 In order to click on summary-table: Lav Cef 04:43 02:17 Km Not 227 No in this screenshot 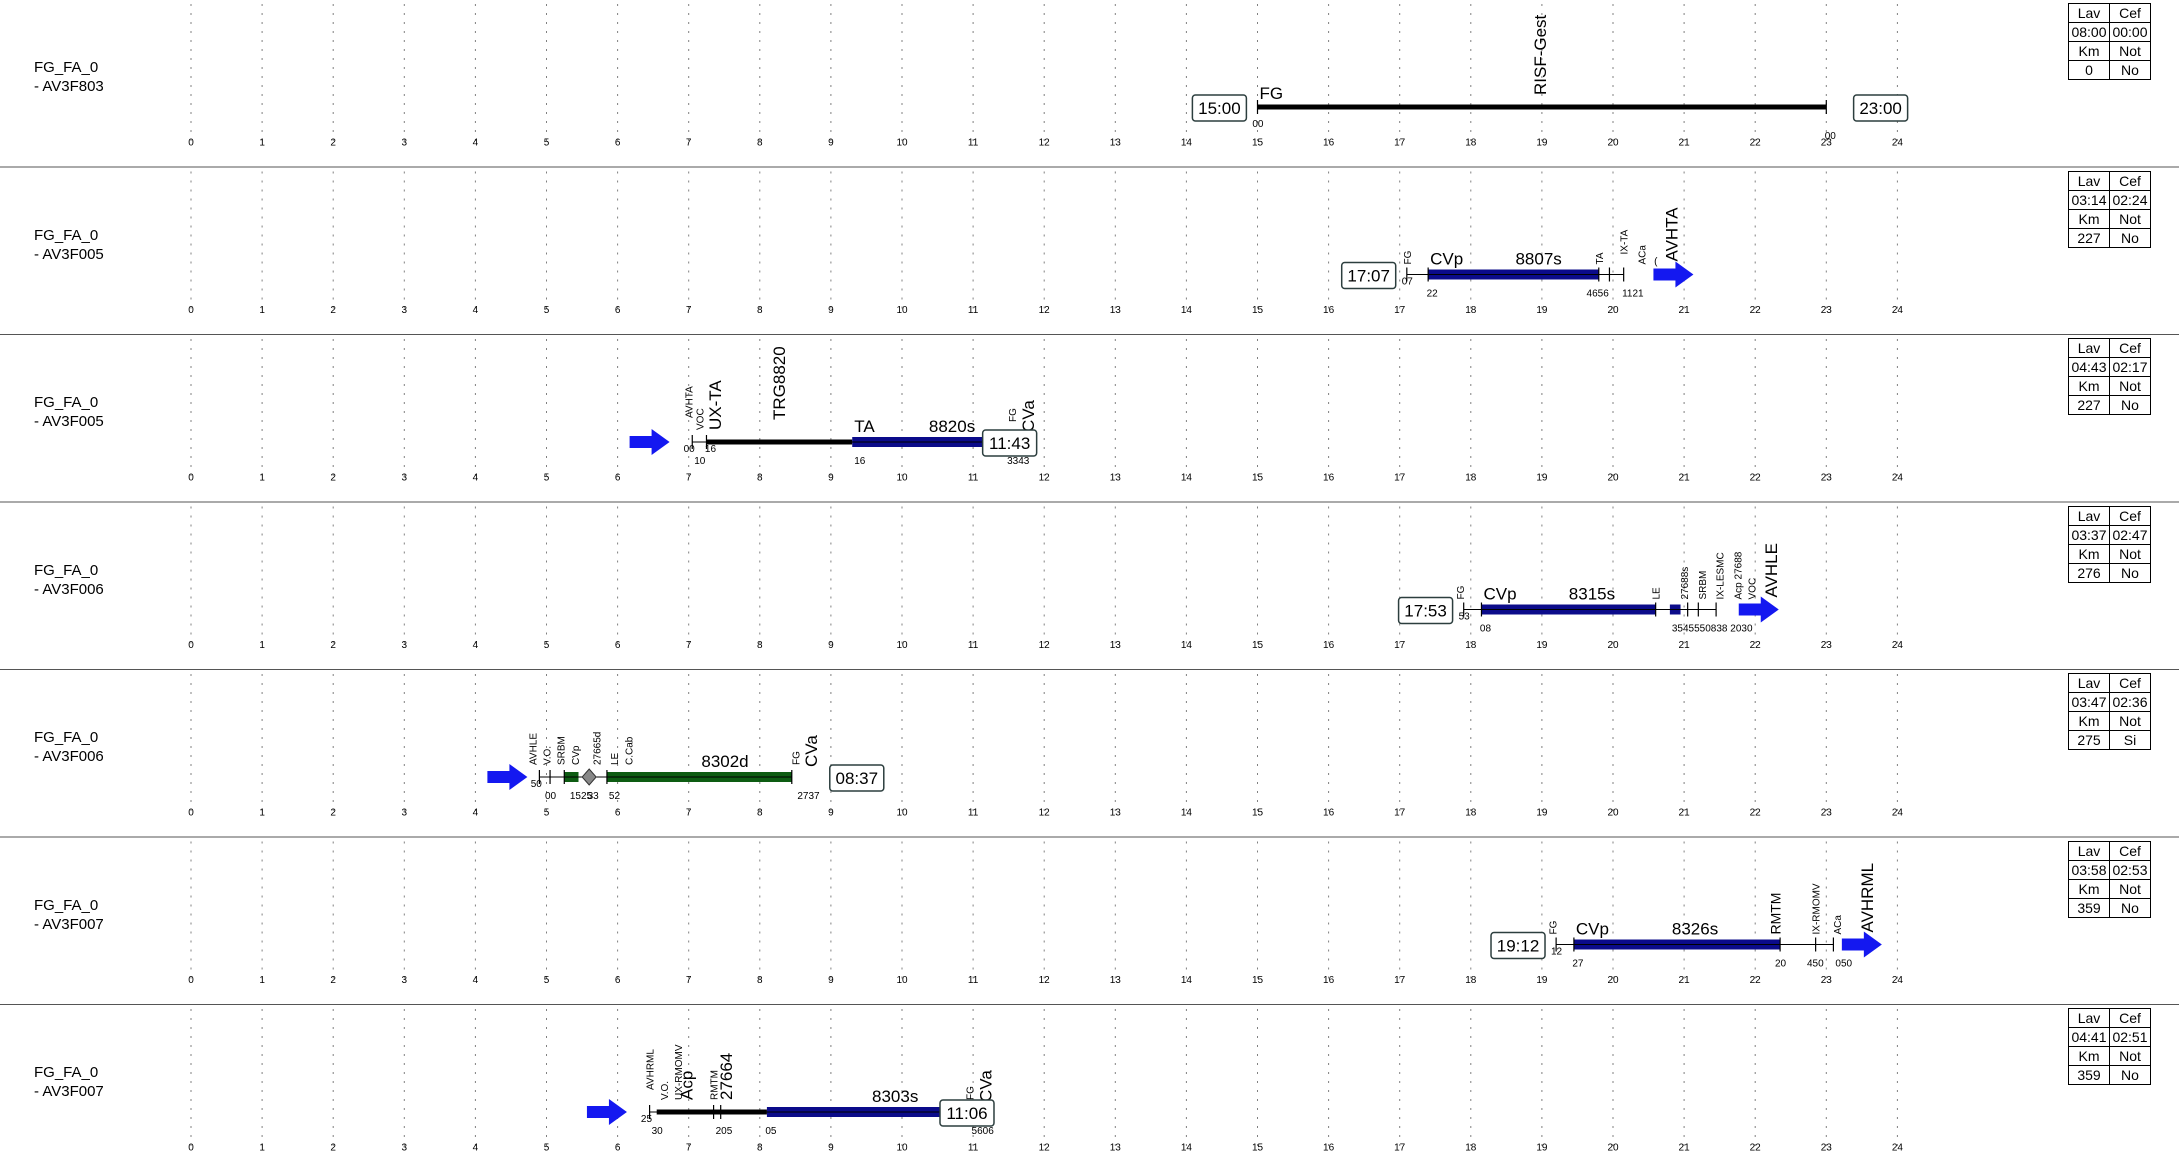, I will do `click(2109, 376)`.